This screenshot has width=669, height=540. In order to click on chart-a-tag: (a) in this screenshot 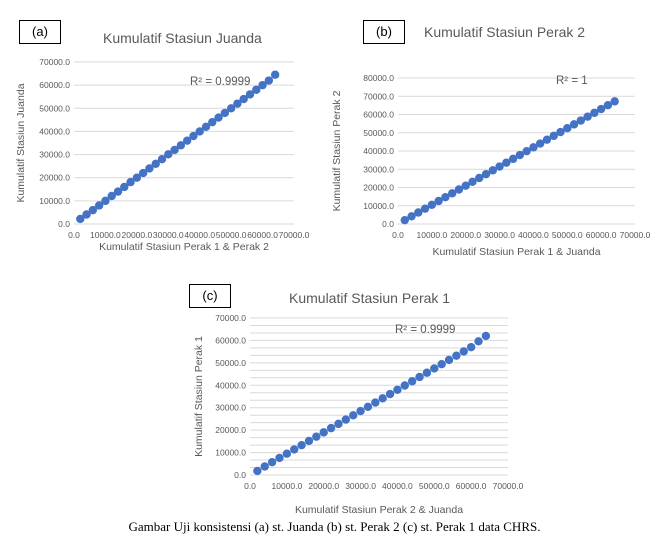, I will do `click(40, 32)`.